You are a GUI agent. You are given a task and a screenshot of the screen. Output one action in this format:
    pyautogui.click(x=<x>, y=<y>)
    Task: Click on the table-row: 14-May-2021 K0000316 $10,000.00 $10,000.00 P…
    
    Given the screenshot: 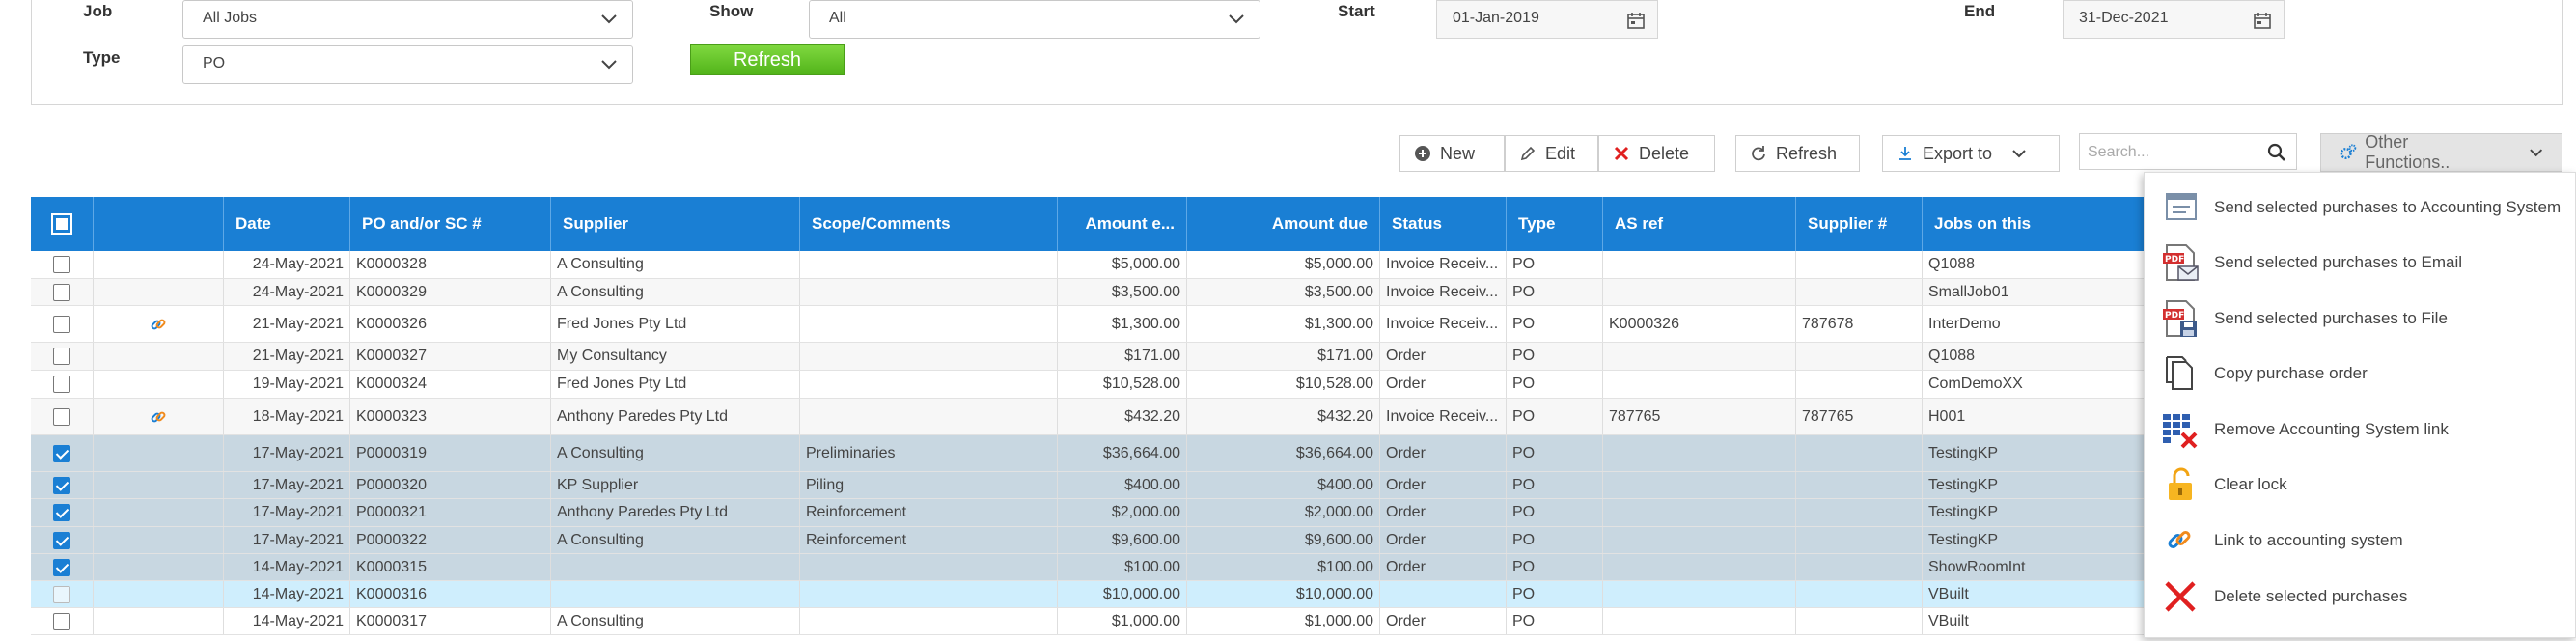 What is the action you would take?
    pyautogui.click(x=1297, y=595)
    